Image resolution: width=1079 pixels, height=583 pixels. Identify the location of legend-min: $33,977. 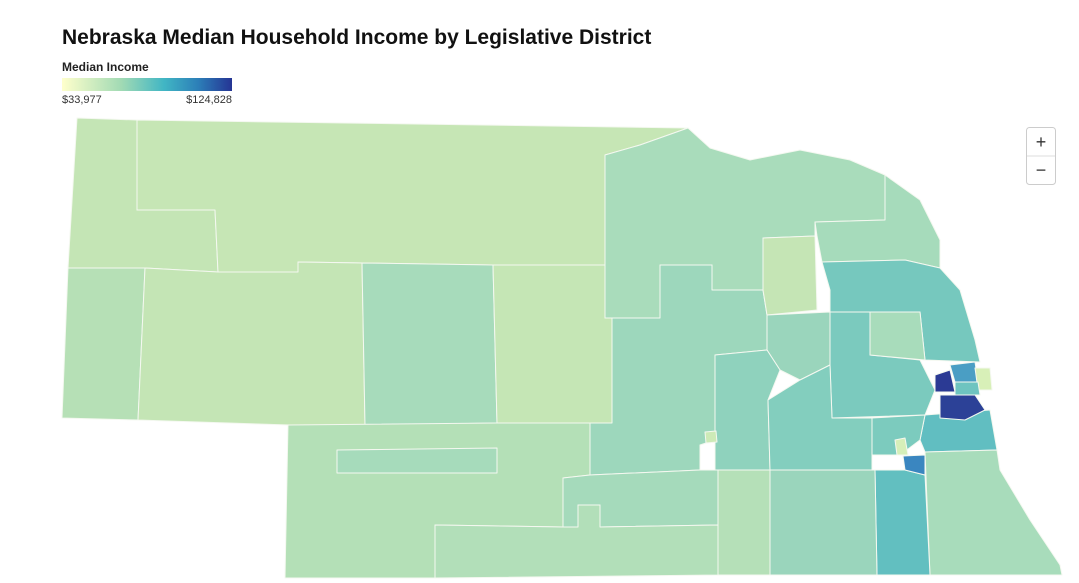
(82, 100).